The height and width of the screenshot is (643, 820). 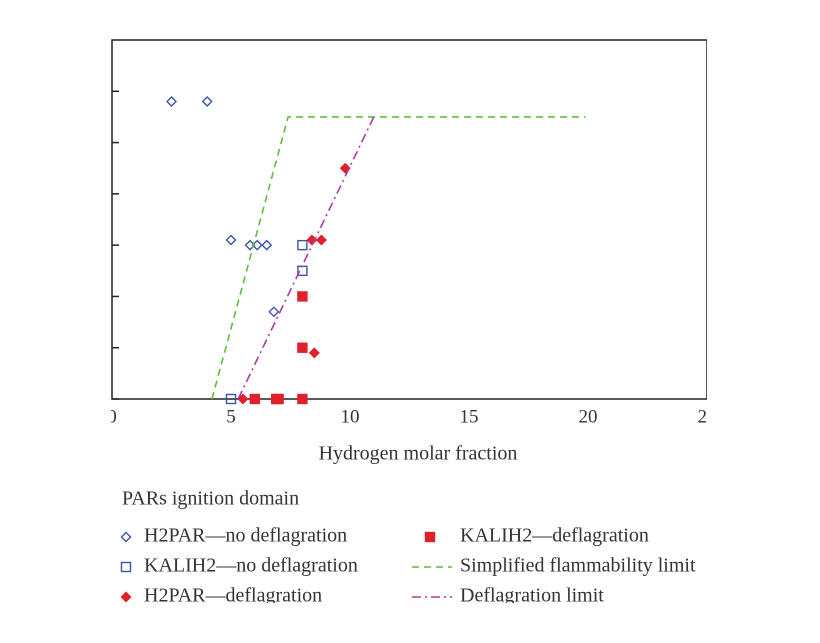 I want to click on legend-label: H2PAR—deflagration, so click(x=233, y=596).